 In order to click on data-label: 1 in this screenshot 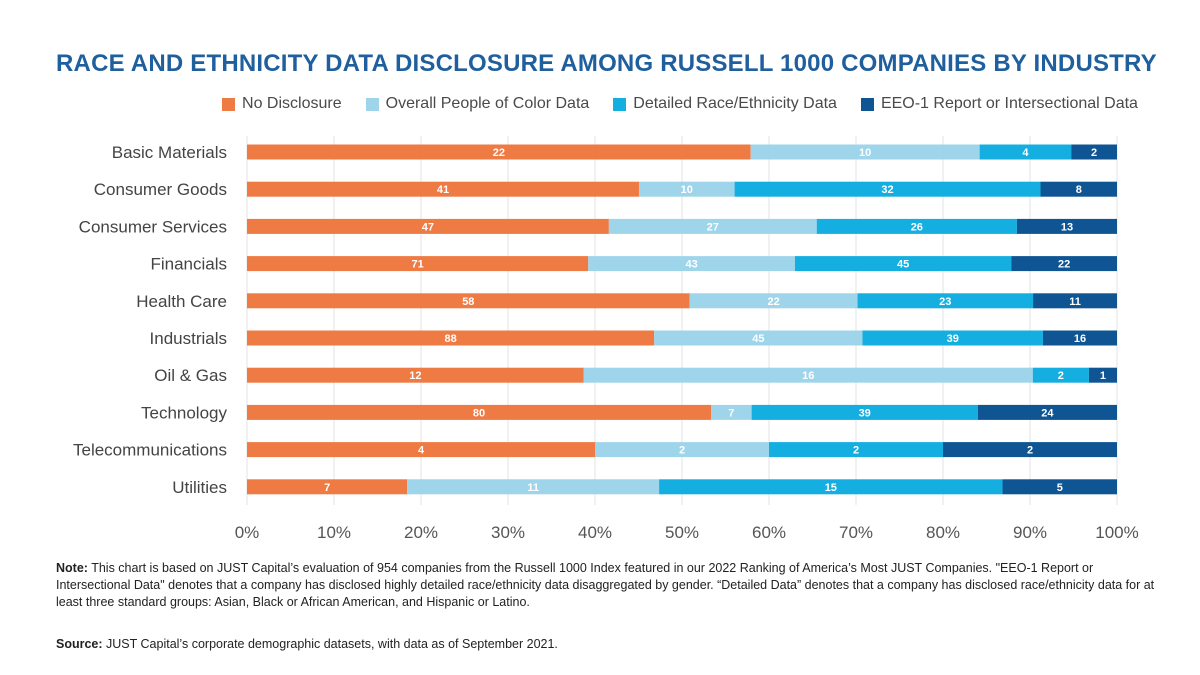, I will do `click(1103, 376)`.